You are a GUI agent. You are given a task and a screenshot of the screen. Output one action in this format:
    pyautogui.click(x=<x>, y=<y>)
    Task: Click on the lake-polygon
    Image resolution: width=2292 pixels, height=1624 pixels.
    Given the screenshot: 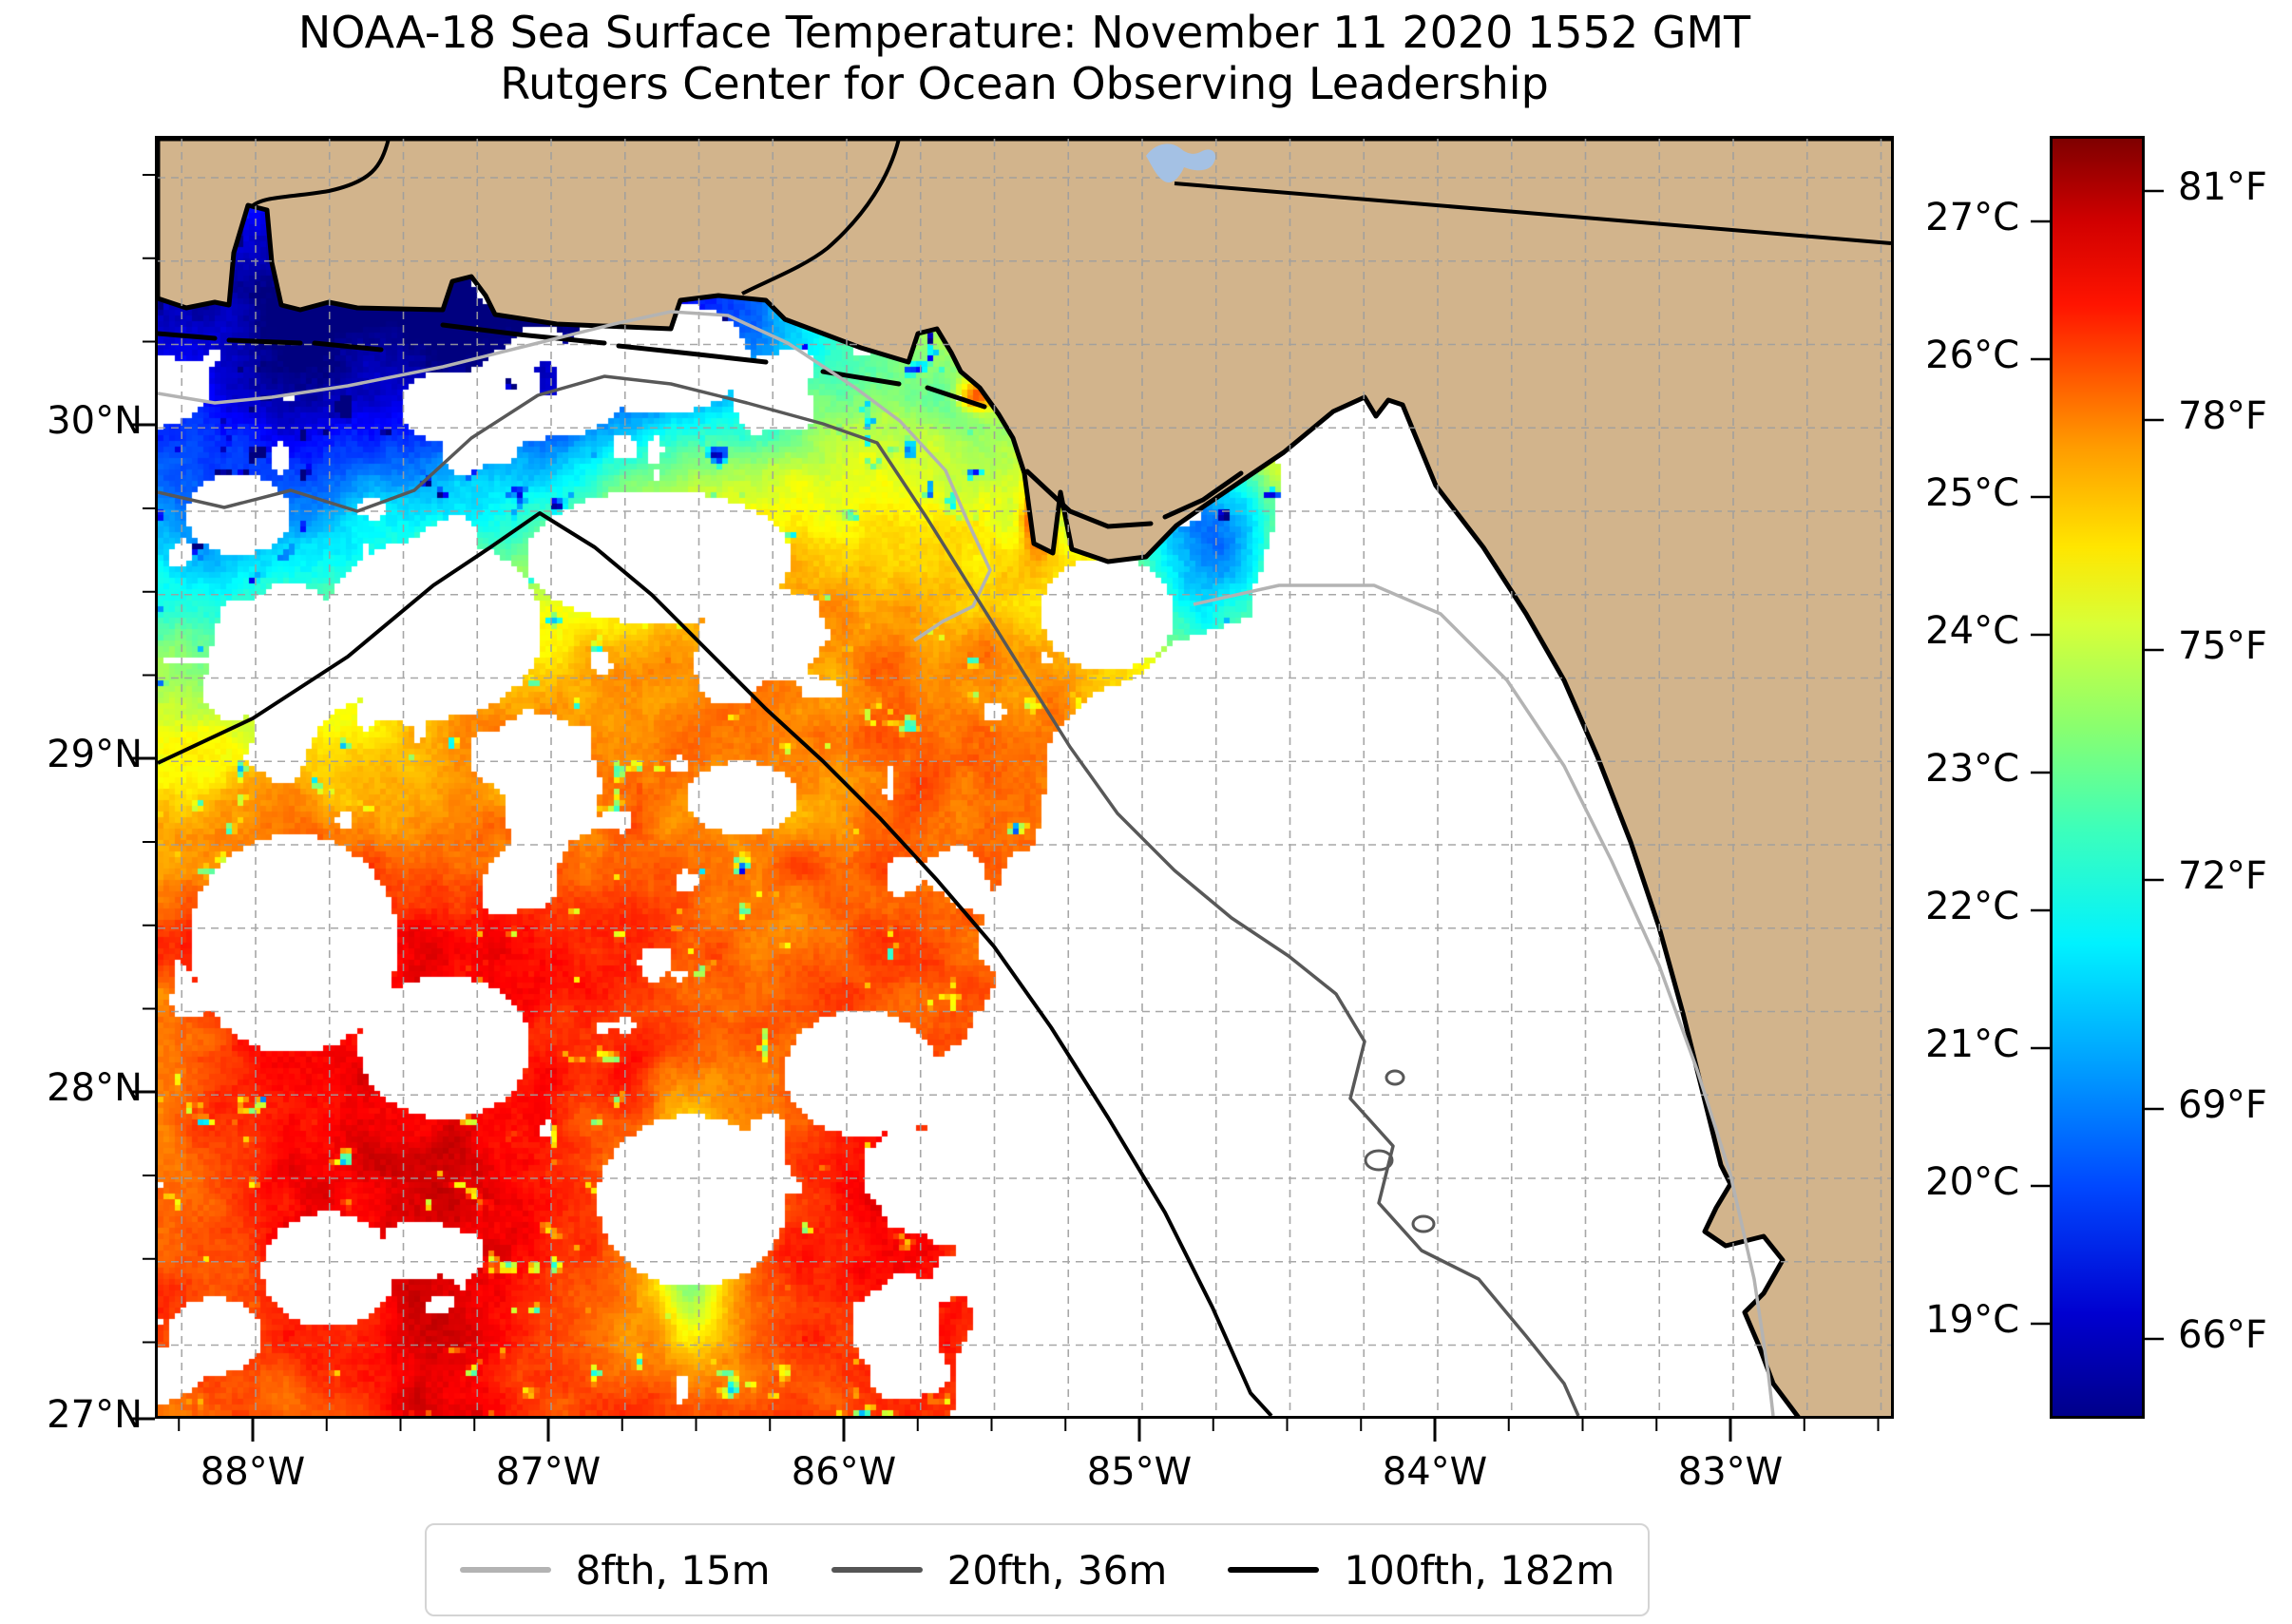 What is the action you would take?
    pyautogui.click(x=1181, y=163)
    